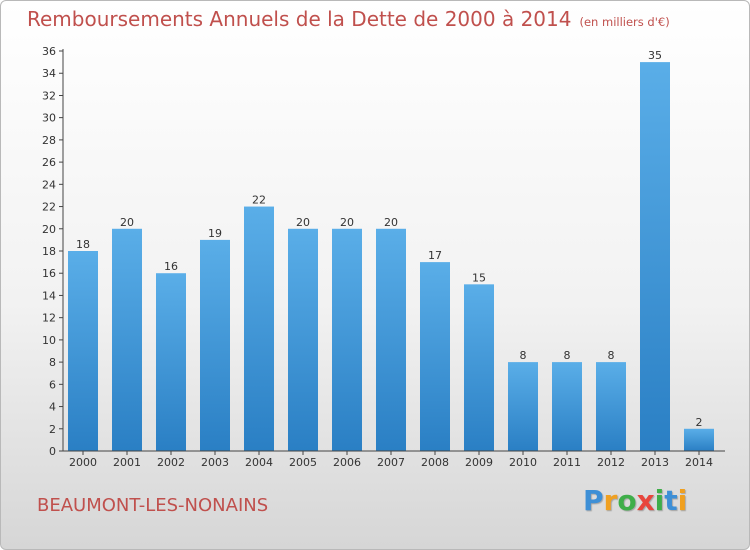  What do you see at coordinates (611, 462) in the screenshot?
I see `x-tick-label-2012: 2012` at bounding box center [611, 462].